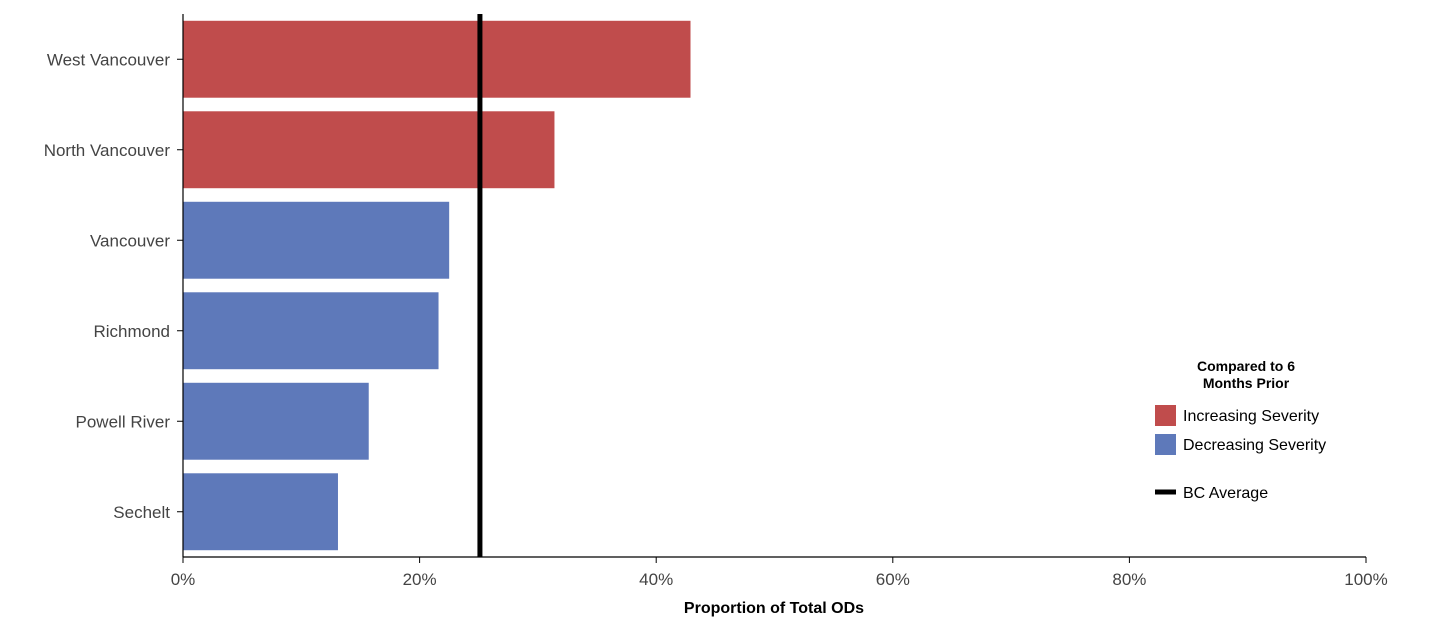 Image resolution: width=1430 pixels, height=623 pixels. I want to click on bar-west-vancouver, so click(437, 59).